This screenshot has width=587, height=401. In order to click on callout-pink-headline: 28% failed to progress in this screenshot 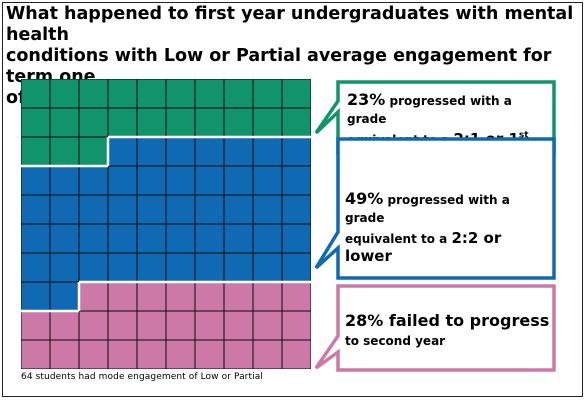, I will do `click(447, 320)`.